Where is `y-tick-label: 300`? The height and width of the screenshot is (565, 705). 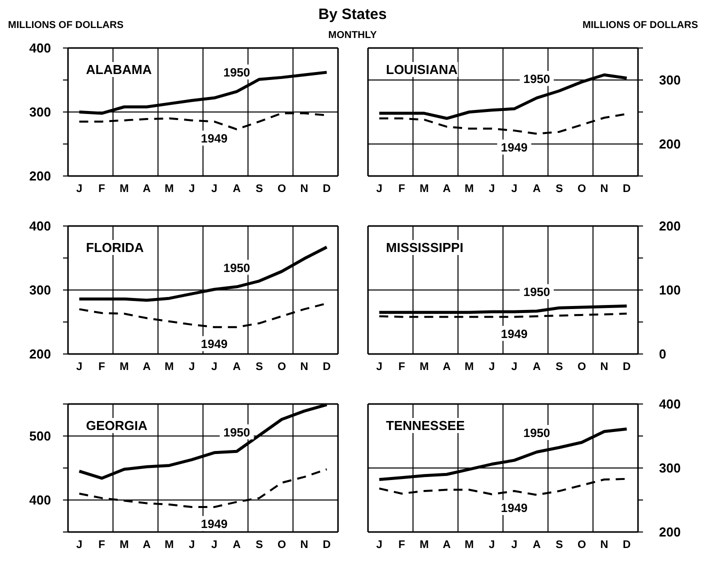 y-tick-label: 300 is located at coordinates (40, 290).